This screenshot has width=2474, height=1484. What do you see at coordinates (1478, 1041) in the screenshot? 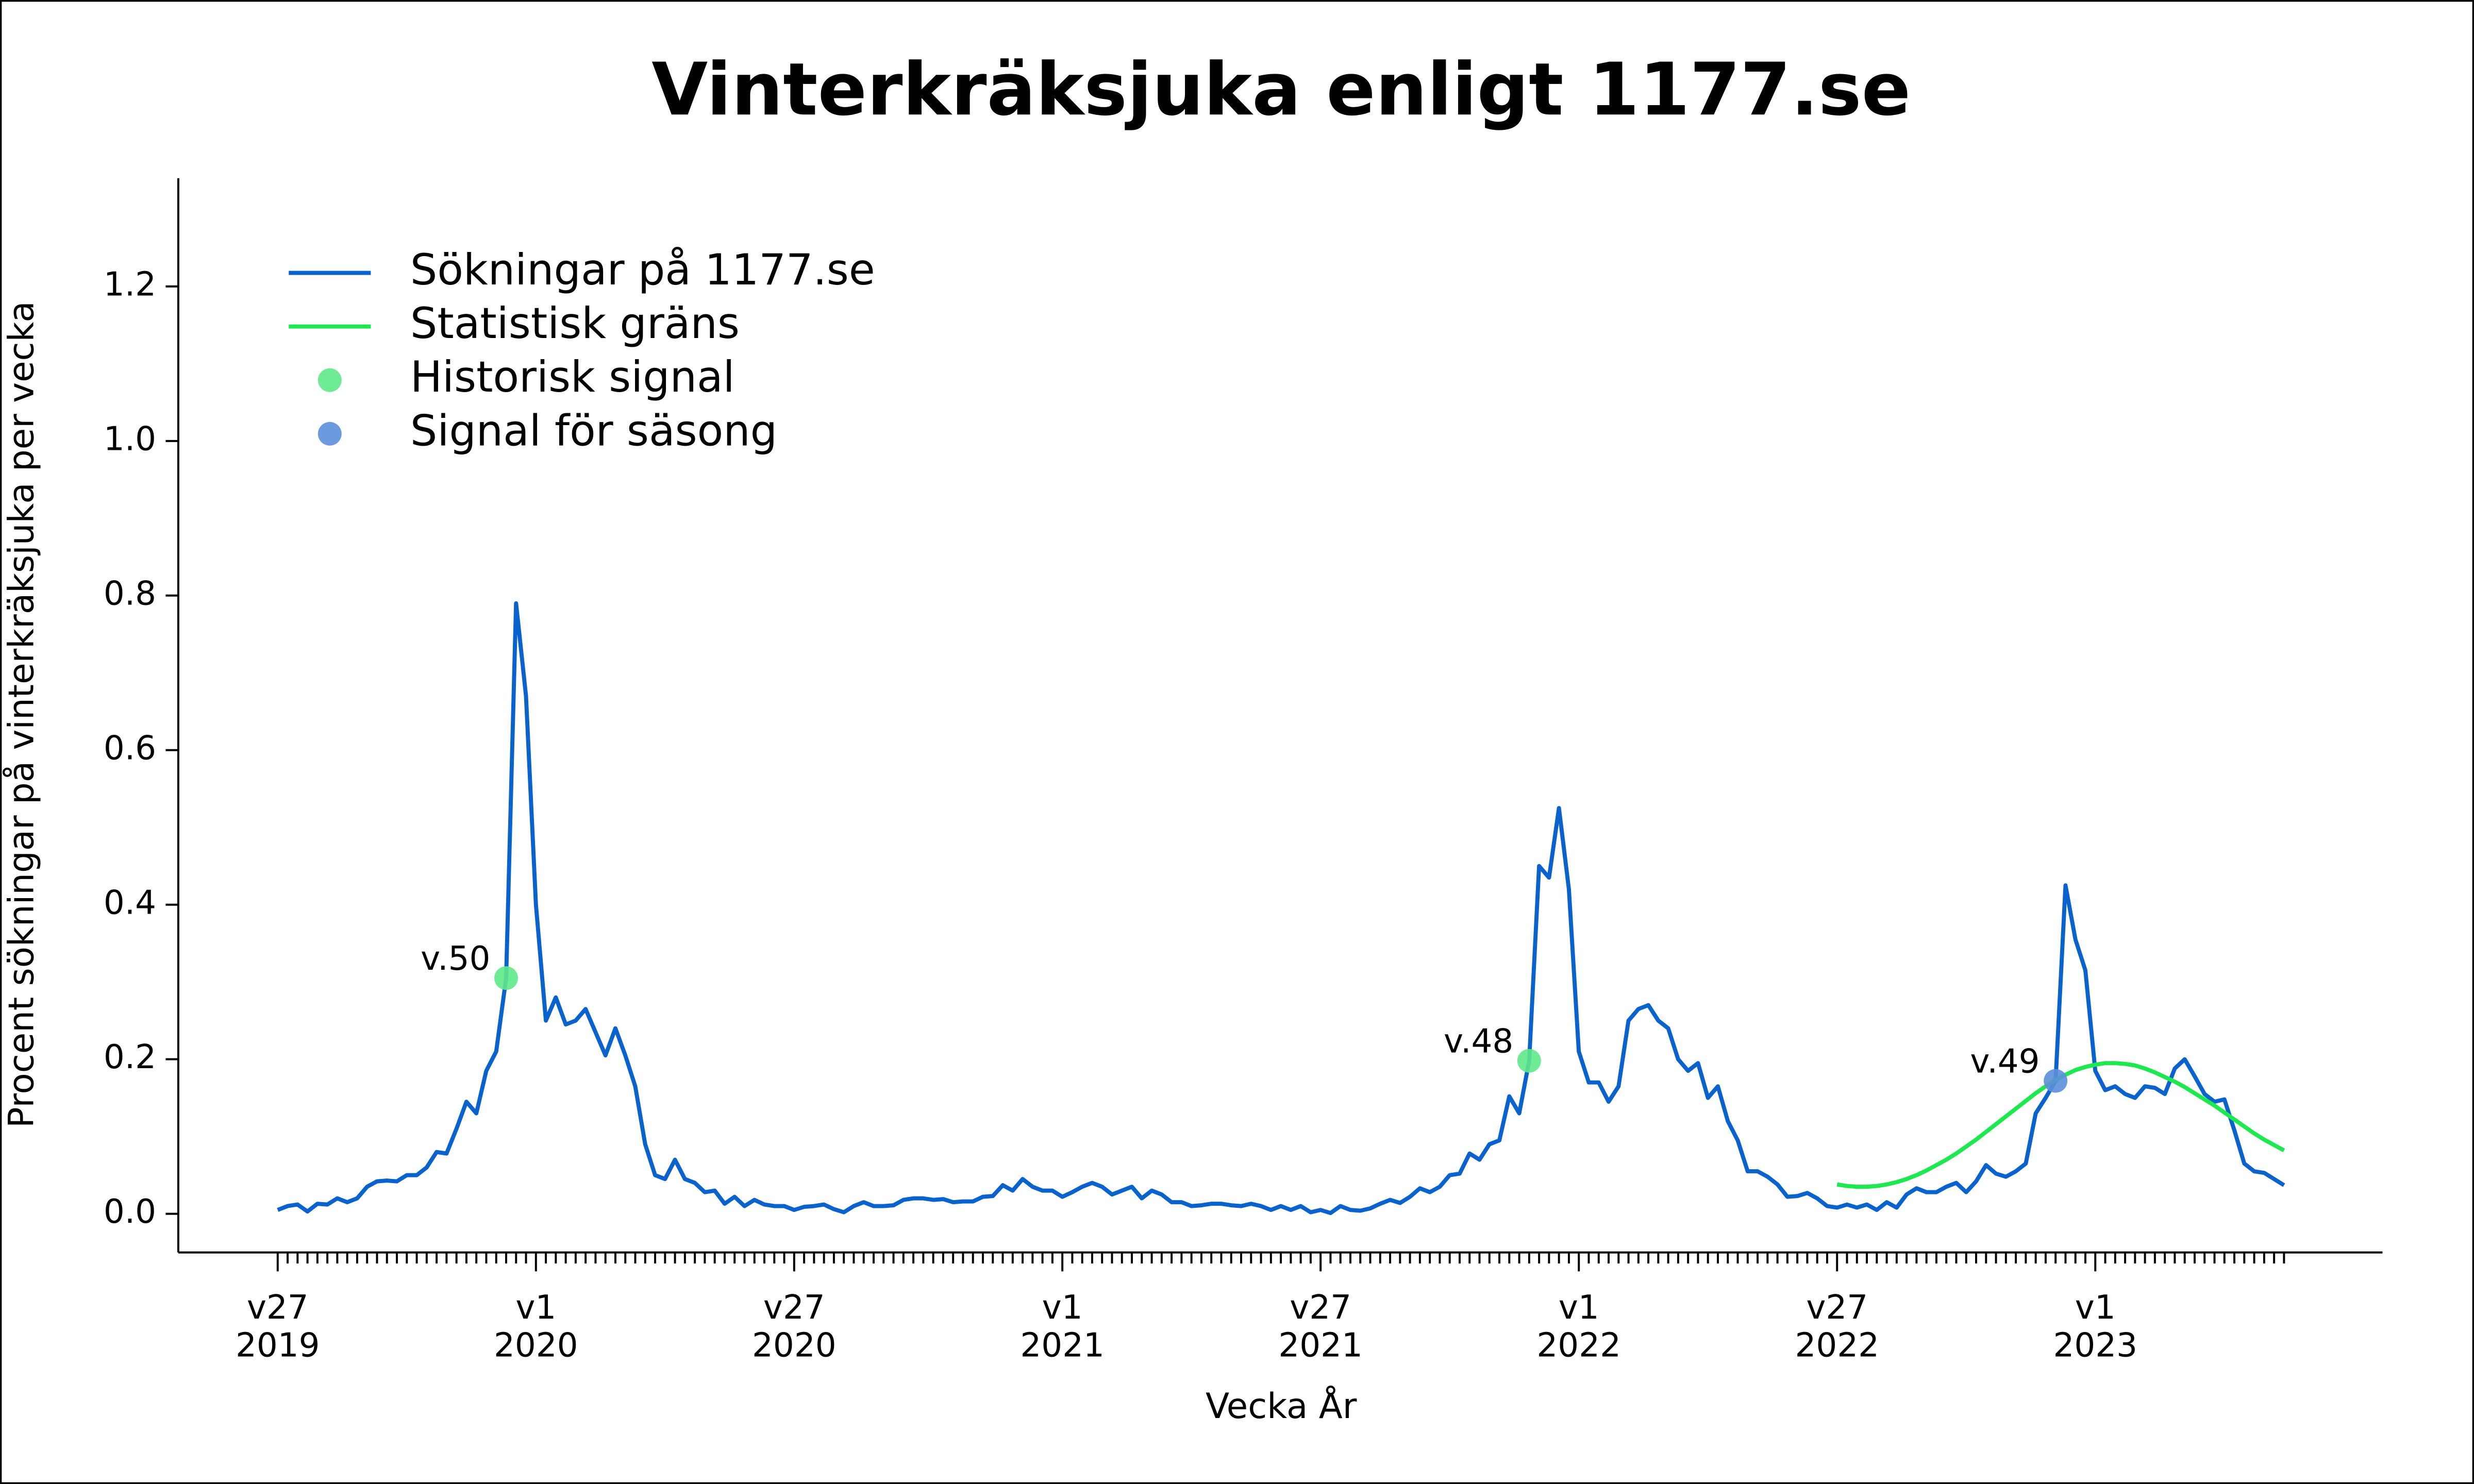
I see `signal-label: v.48` at bounding box center [1478, 1041].